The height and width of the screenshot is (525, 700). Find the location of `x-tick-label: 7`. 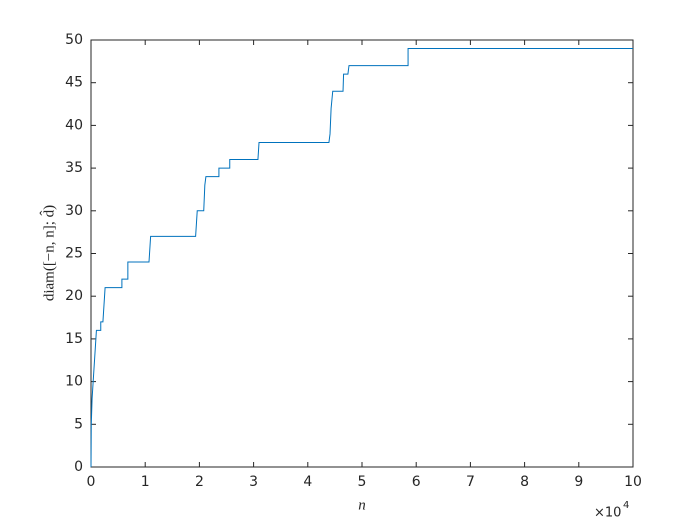

x-tick-label: 7 is located at coordinates (470, 482).